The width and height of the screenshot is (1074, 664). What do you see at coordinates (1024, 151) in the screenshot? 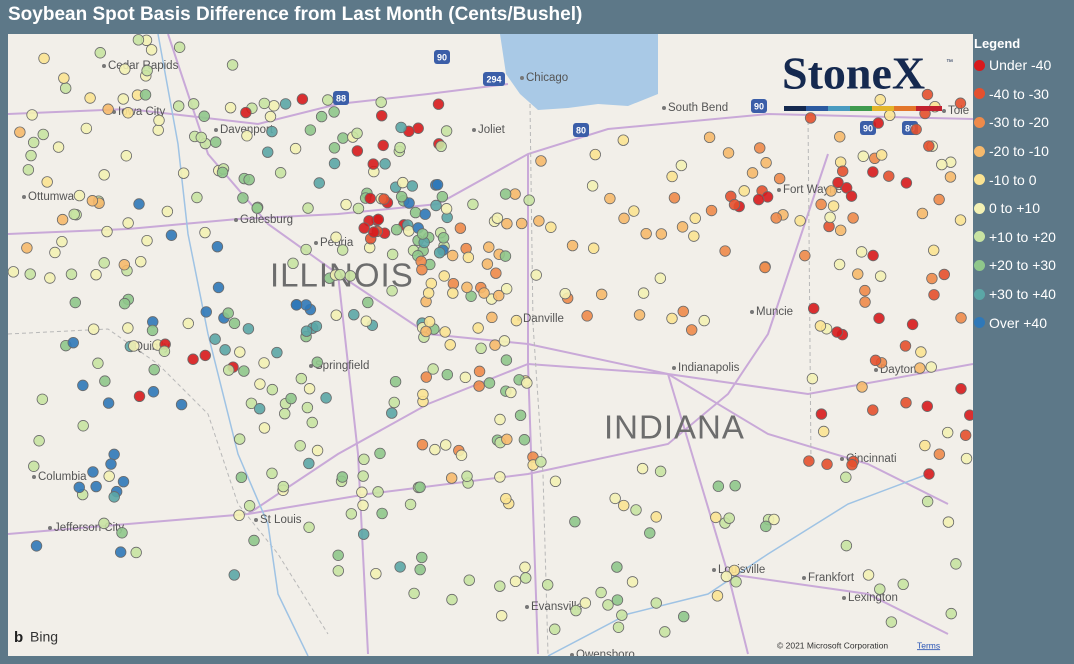
I see `legend-item: -20 to -10` at bounding box center [1024, 151].